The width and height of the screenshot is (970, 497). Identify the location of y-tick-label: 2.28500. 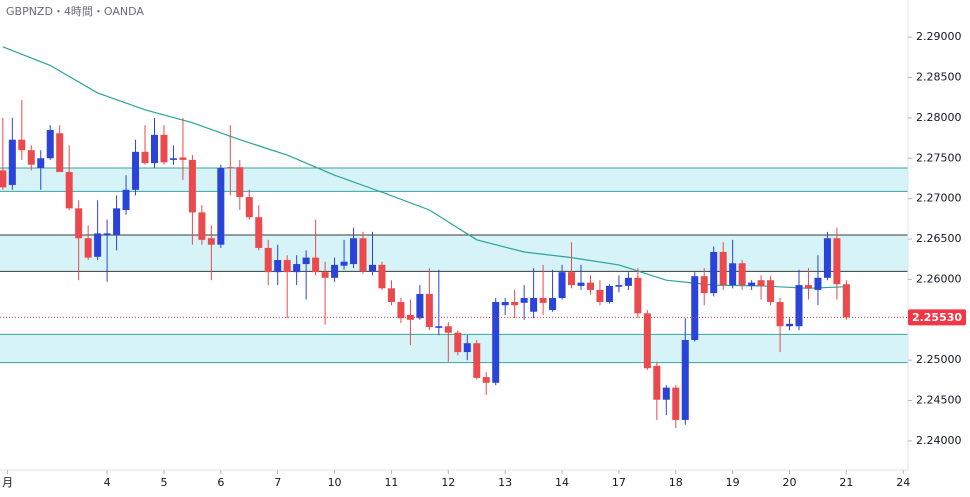
(939, 77).